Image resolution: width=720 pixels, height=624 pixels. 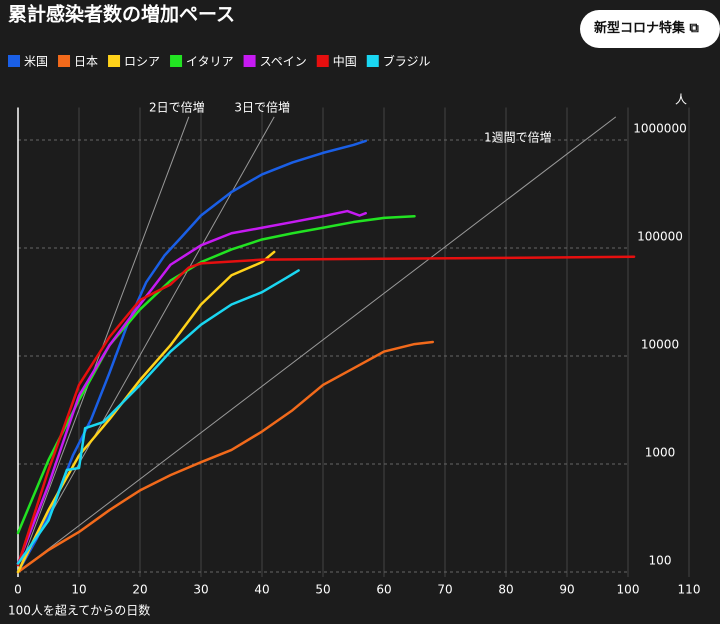 I want to click on y-tick-label: 100000, so click(x=660, y=237).